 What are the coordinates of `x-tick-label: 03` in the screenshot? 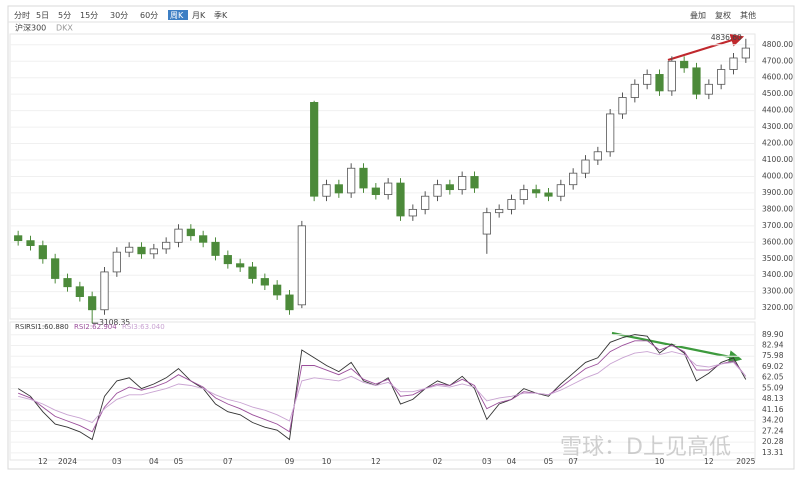 It's located at (117, 461).